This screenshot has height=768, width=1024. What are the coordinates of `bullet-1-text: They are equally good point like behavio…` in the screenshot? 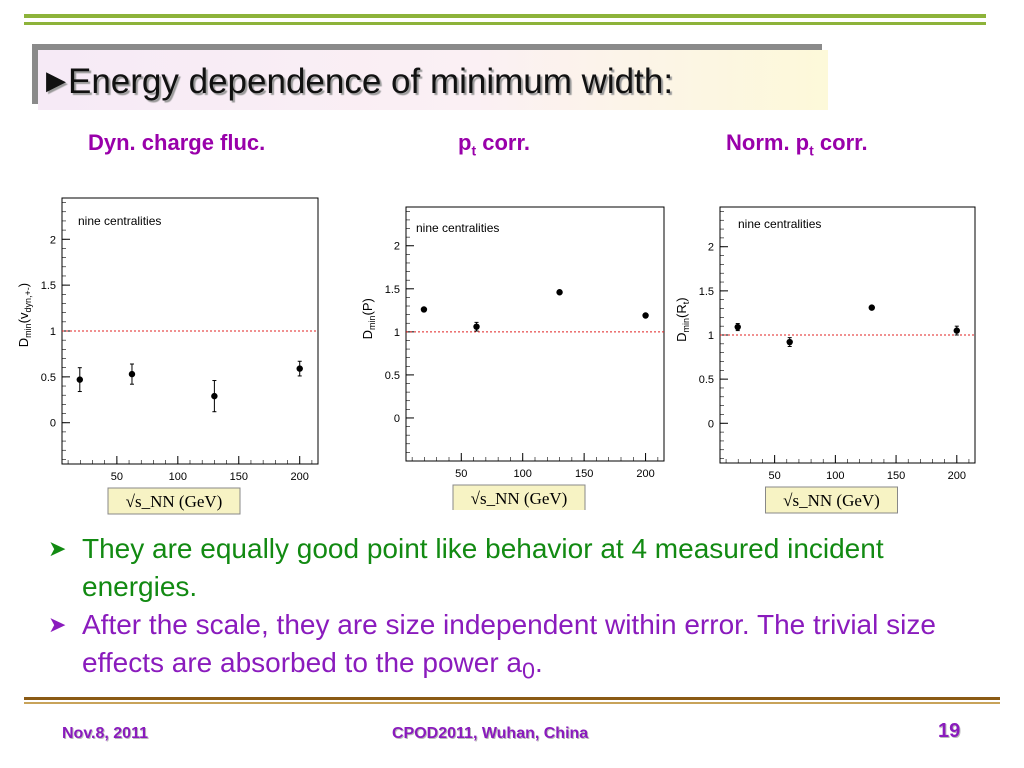 It's located at (483, 567).